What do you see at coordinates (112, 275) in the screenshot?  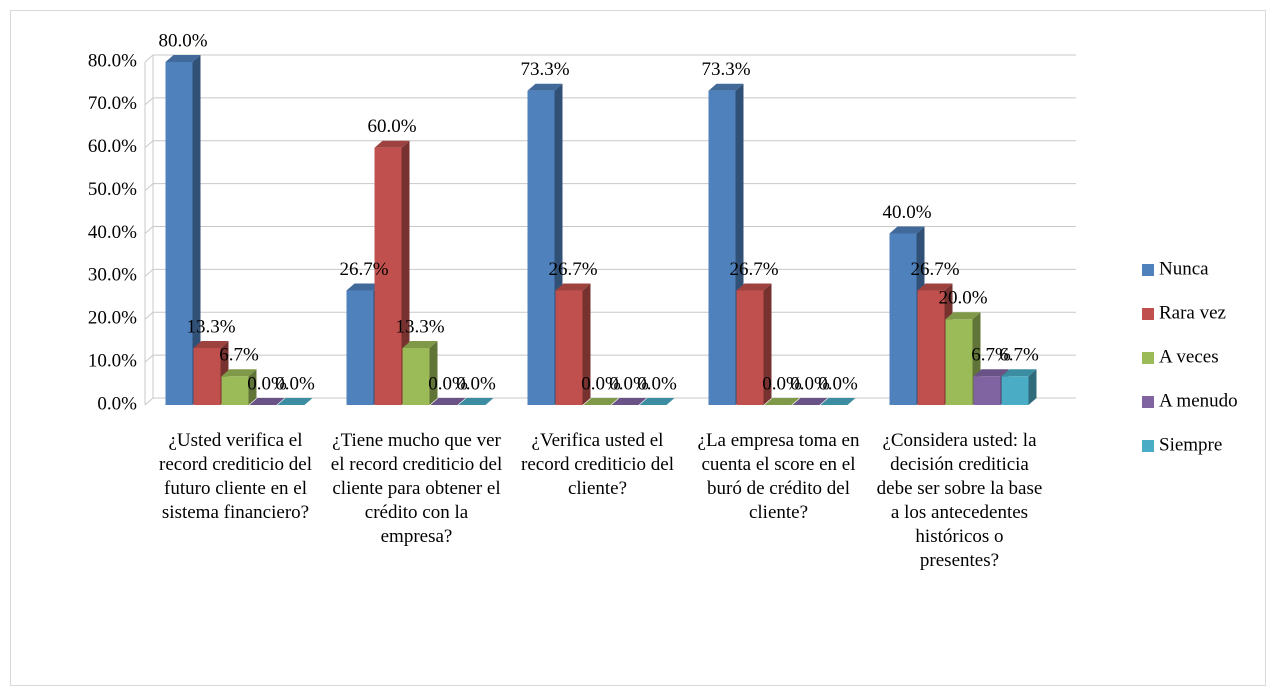 I see `y-tick-label: 30.0%` at bounding box center [112, 275].